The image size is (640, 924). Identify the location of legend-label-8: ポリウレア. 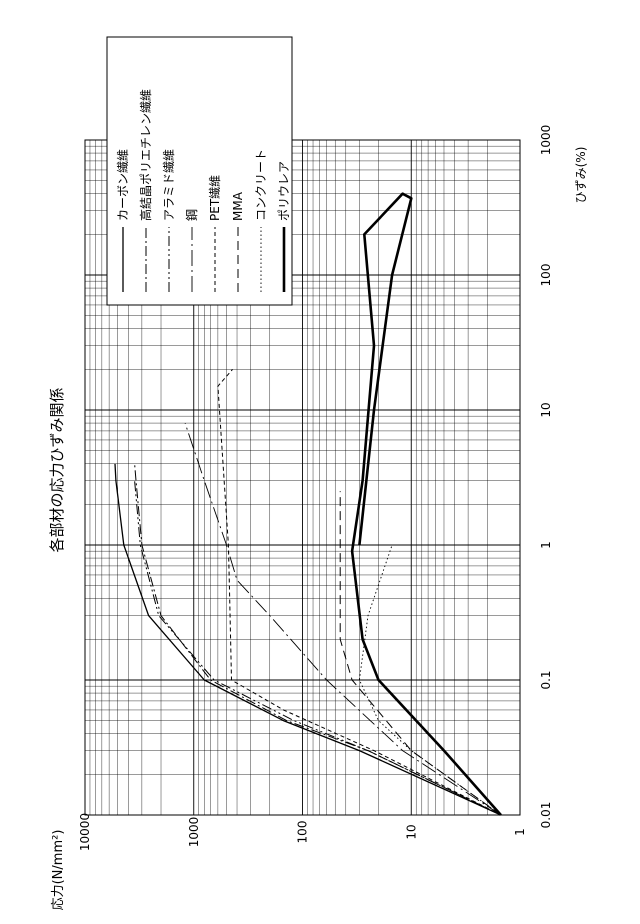
(284, 191).